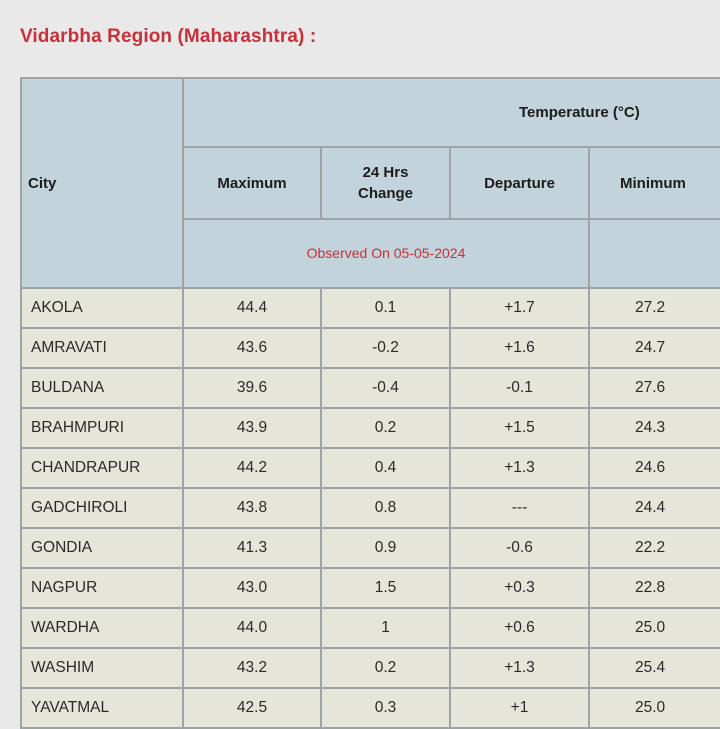 The height and width of the screenshot is (729, 720). Describe the element at coordinates (102, 388) in the screenshot. I see `cell-city: BULDANA` at that location.